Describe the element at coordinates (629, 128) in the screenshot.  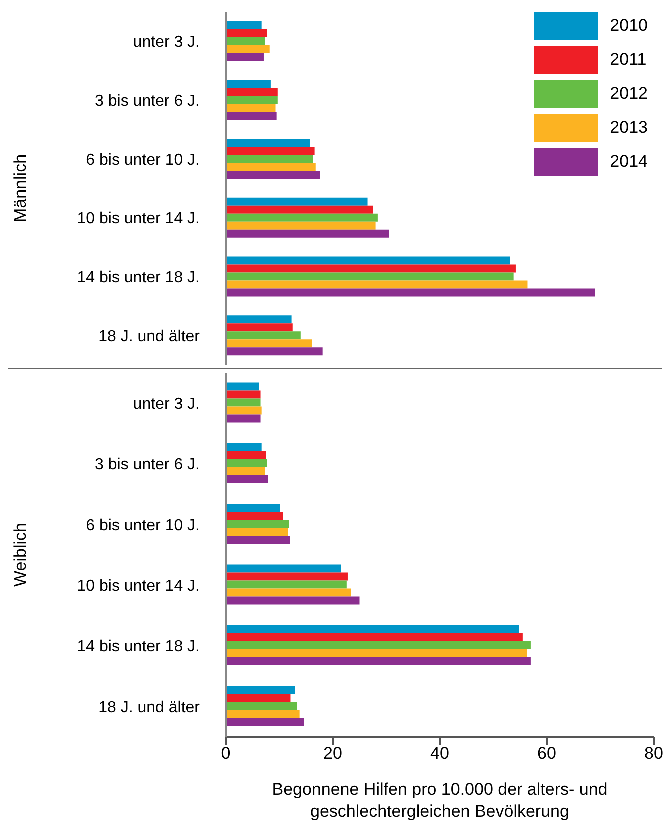
I see `legend-label: 2013` at that location.